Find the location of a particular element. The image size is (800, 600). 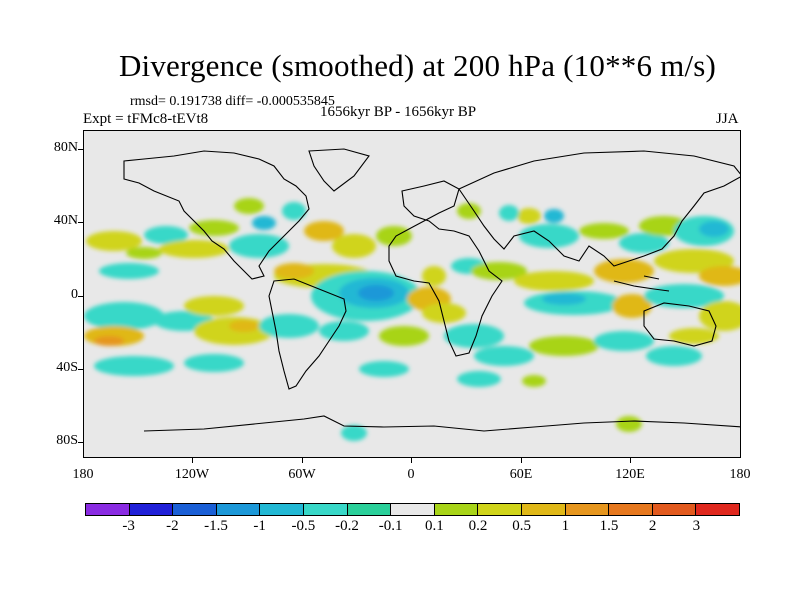

y-tick-label: 0 is located at coordinates (74, 294).